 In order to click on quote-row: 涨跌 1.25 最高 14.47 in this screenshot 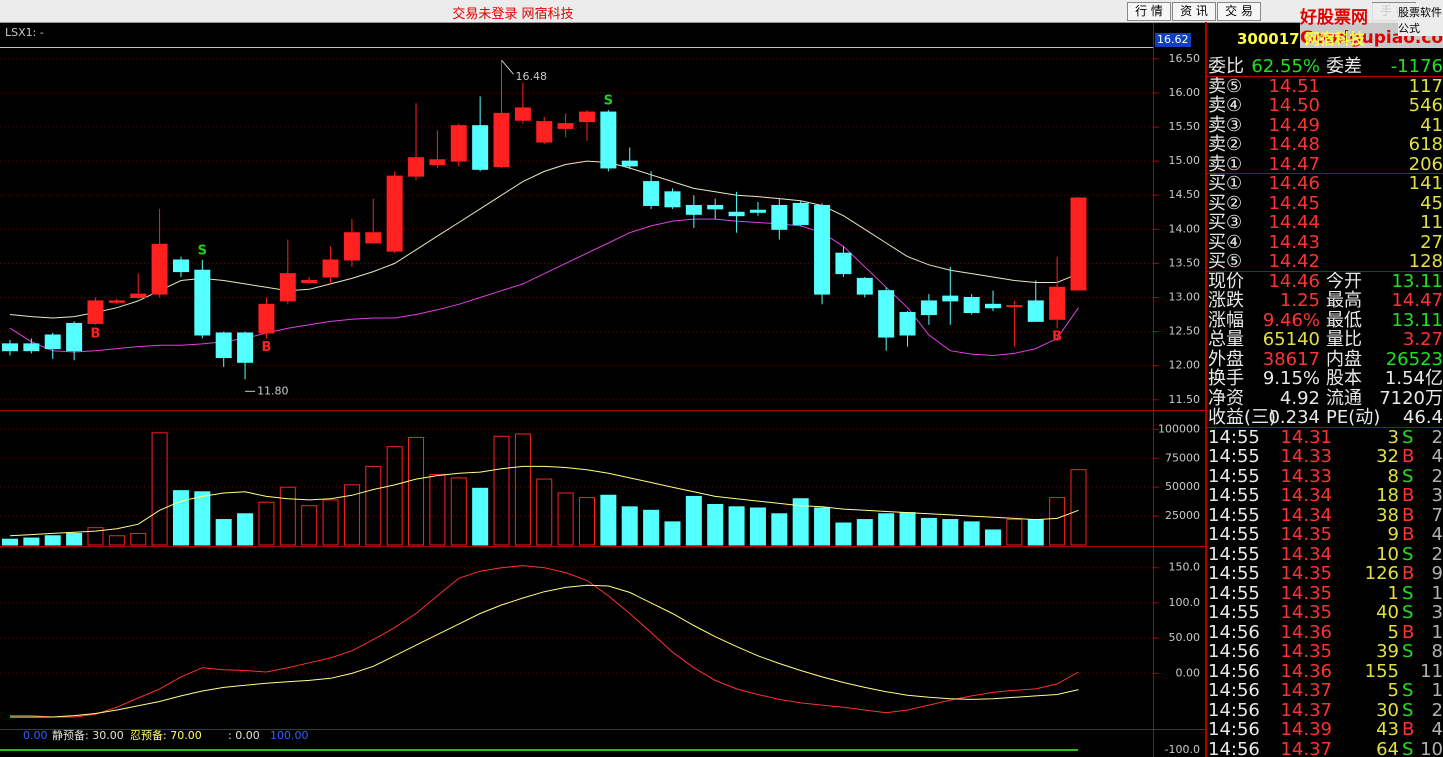, I will do `click(1325, 301)`.